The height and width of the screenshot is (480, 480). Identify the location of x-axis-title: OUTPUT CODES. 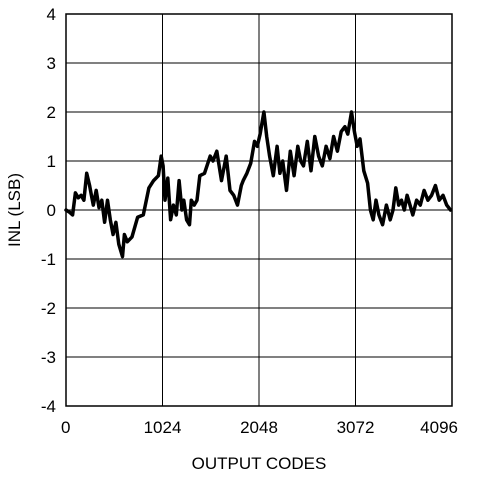
(259, 463).